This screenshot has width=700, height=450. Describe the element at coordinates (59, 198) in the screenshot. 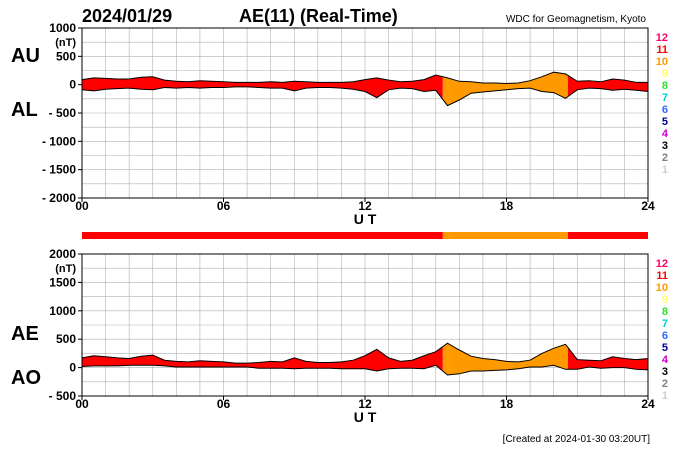

I see `y-tick-label: - 2000` at that location.